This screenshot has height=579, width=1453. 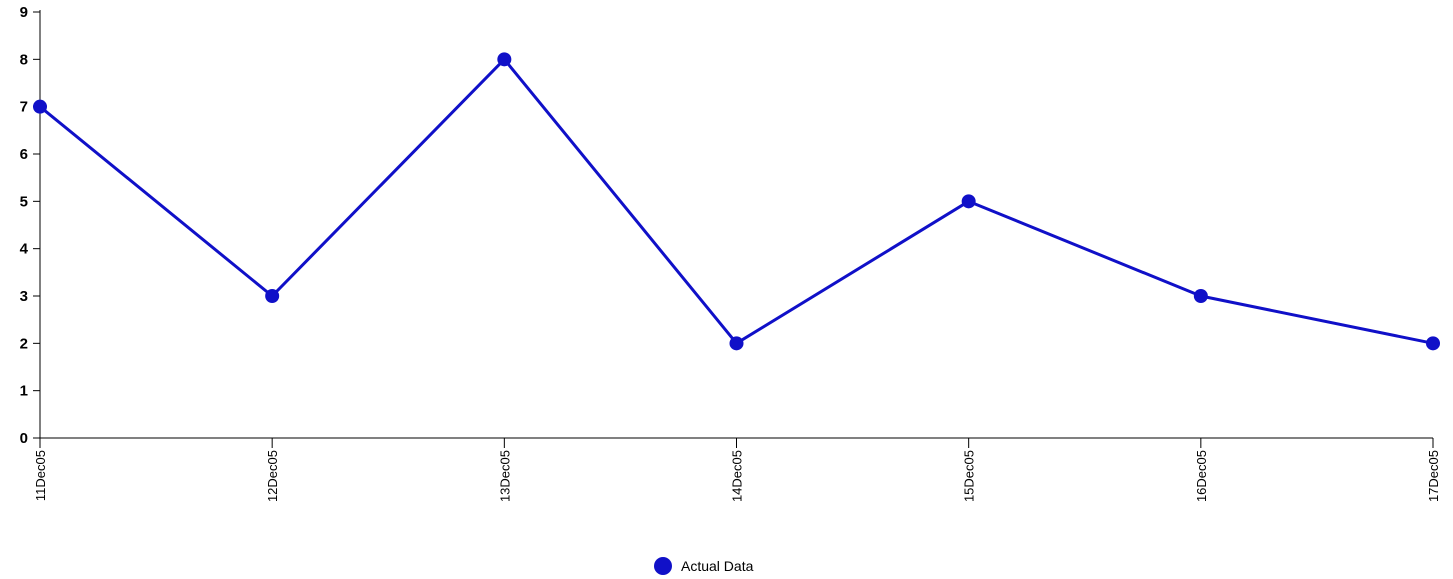 What do you see at coordinates (24, 59) in the screenshot?
I see `y-tick-label: 8` at bounding box center [24, 59].